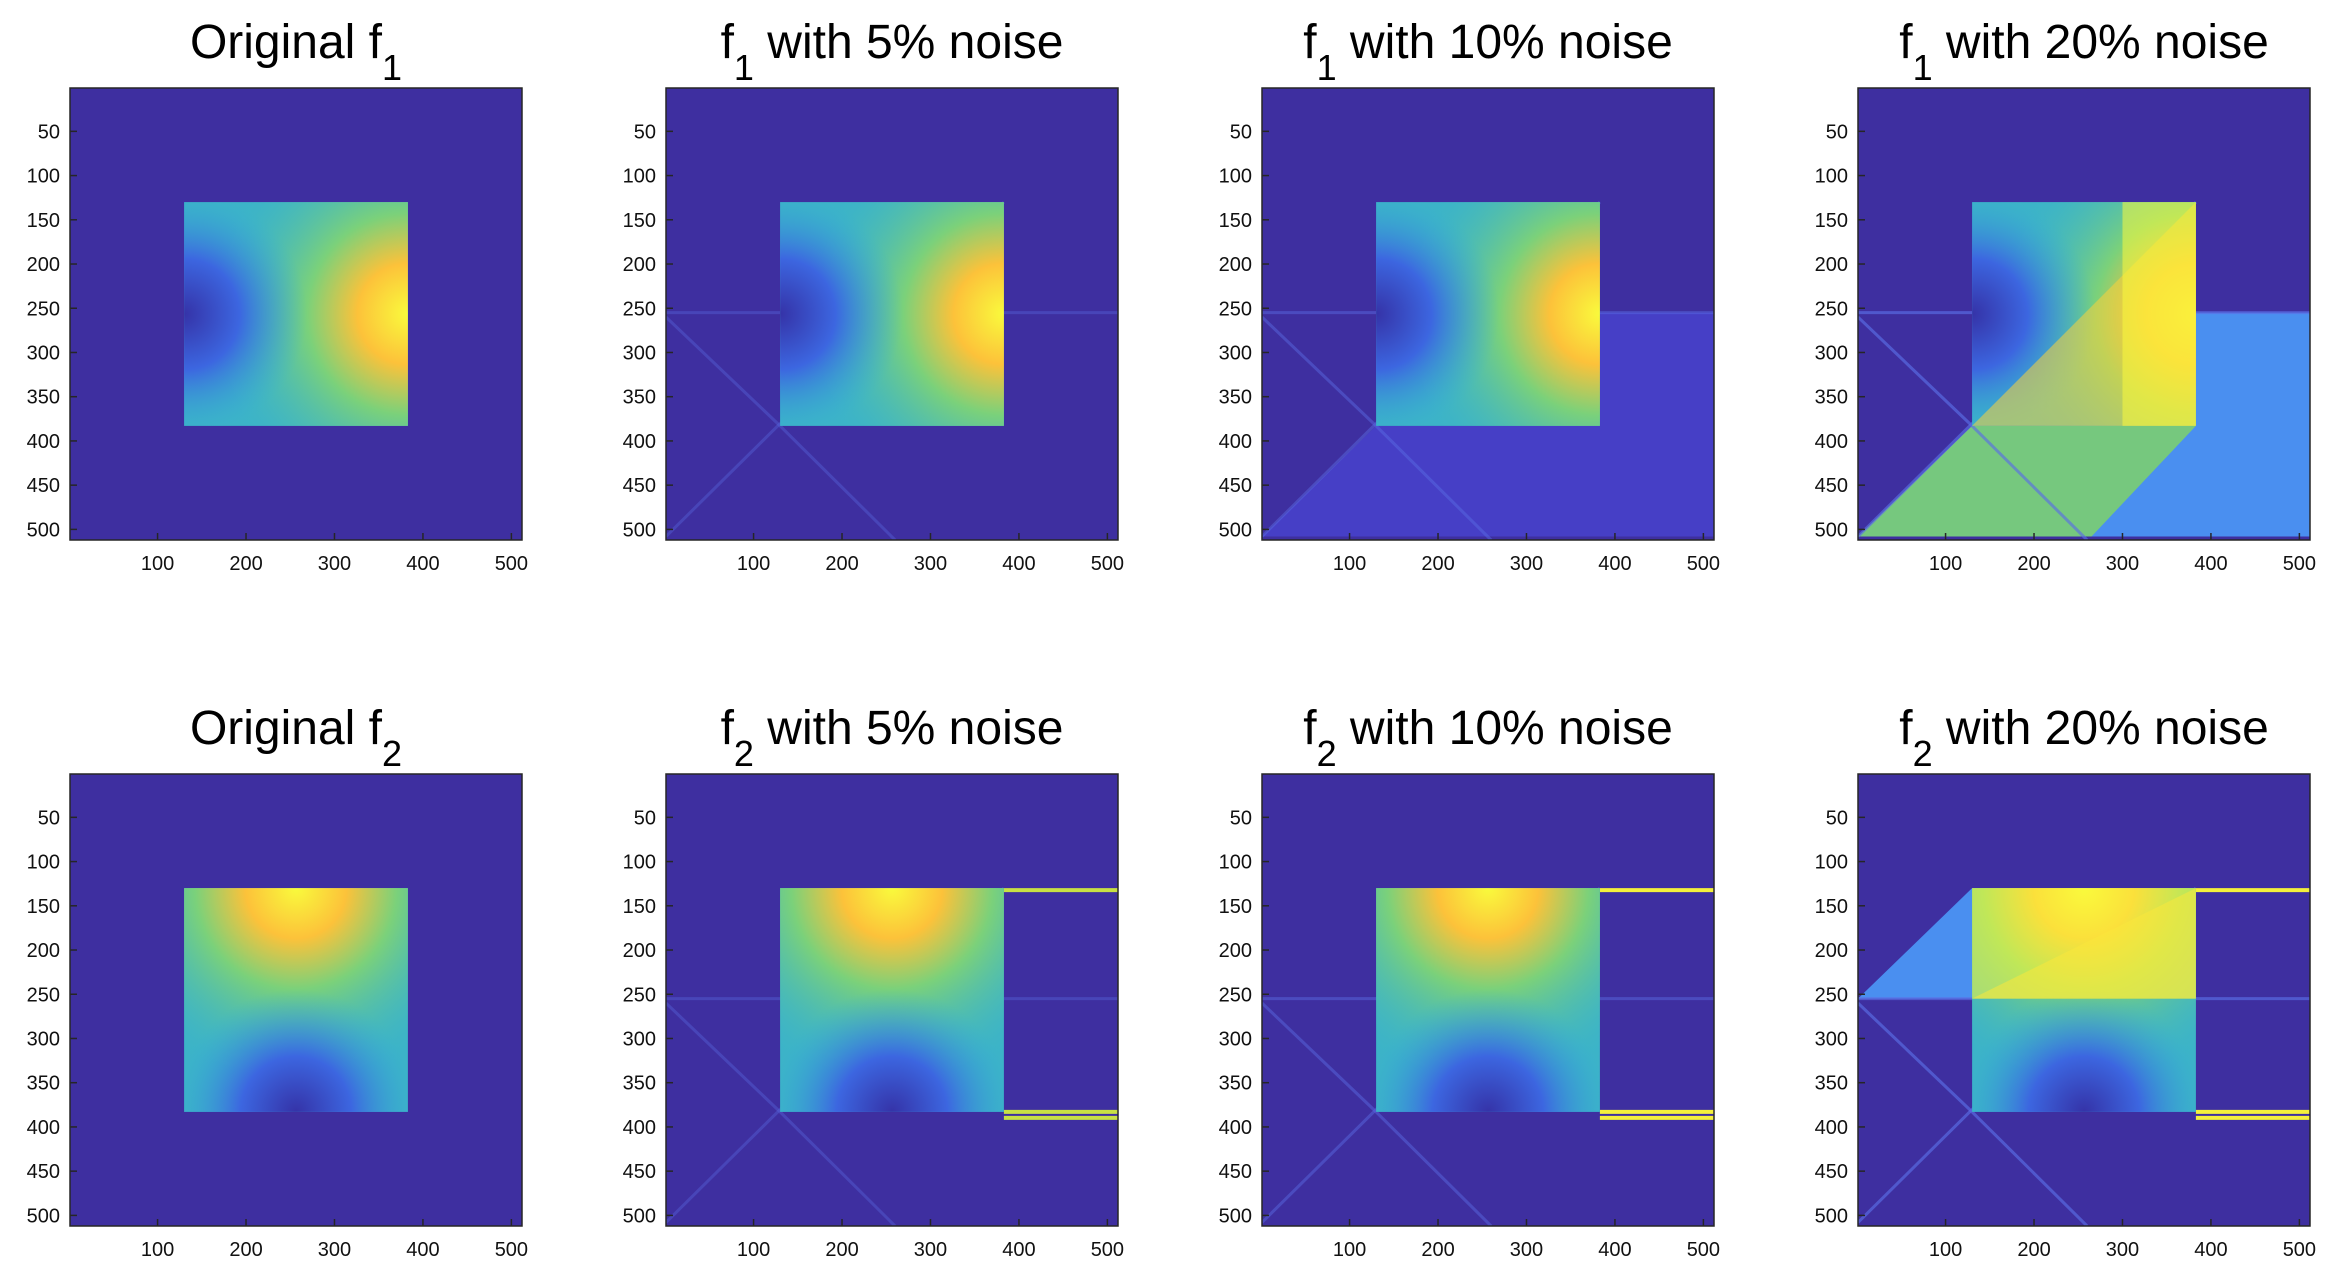  Describe the element at coordinates (286, 728) in the screenshot. I see `title-prefix: Original f` at that location.